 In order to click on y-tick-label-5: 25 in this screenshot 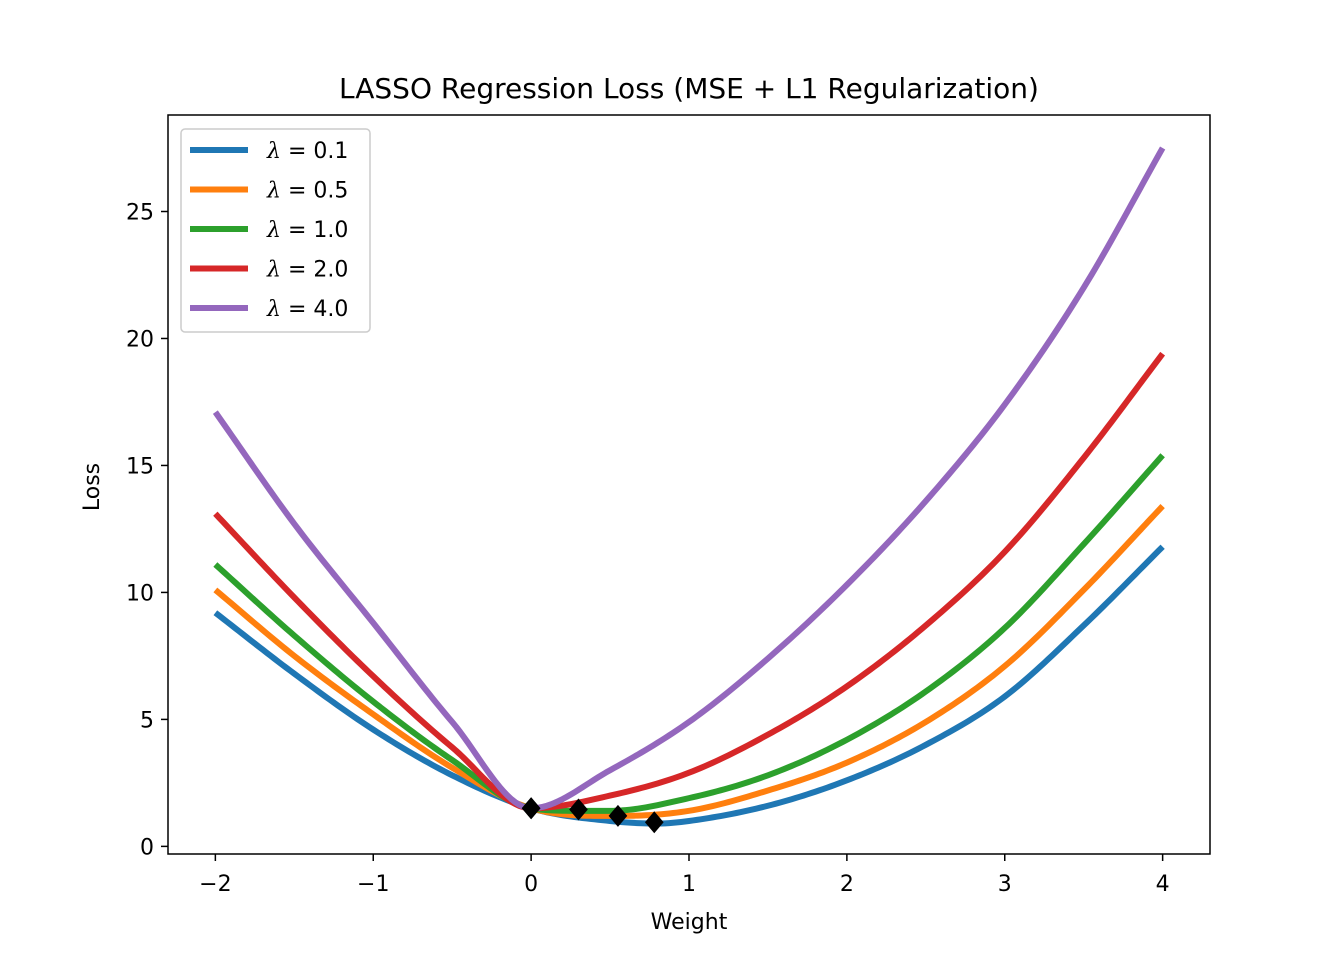, I will do `click(140, 213)`.